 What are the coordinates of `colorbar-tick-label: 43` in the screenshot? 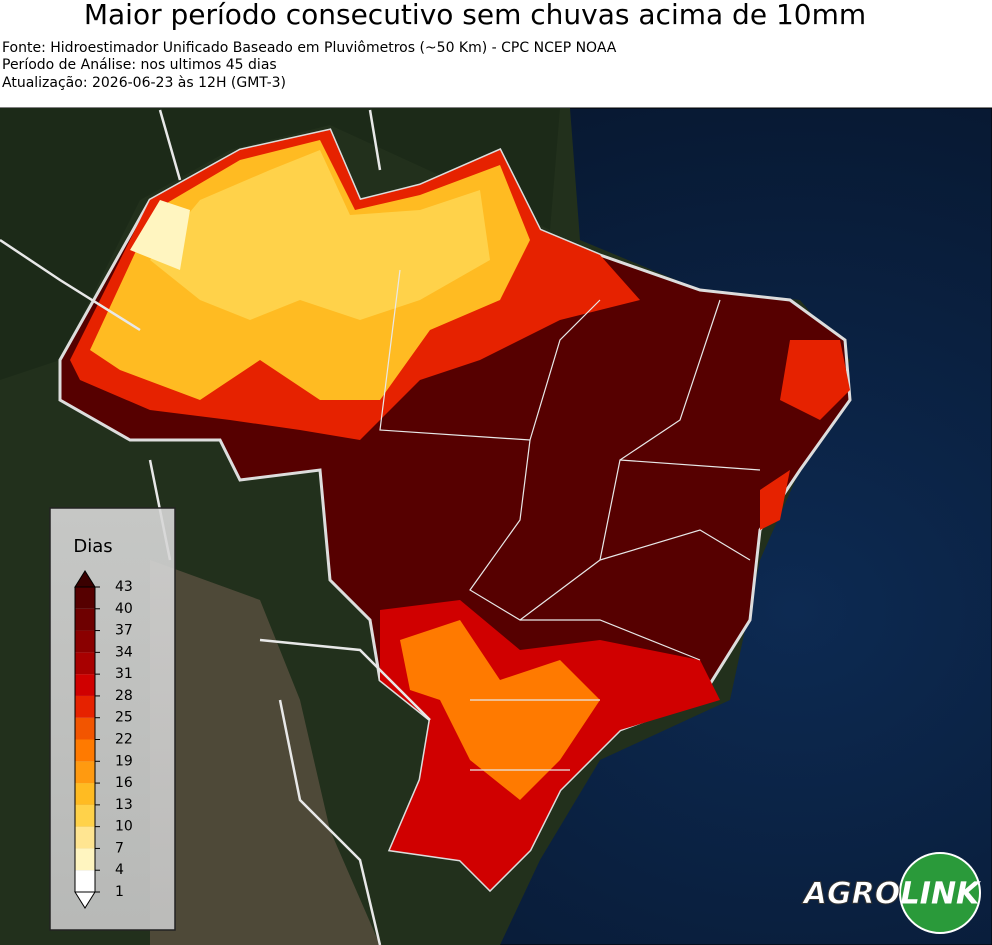 It's located at (124, 587).